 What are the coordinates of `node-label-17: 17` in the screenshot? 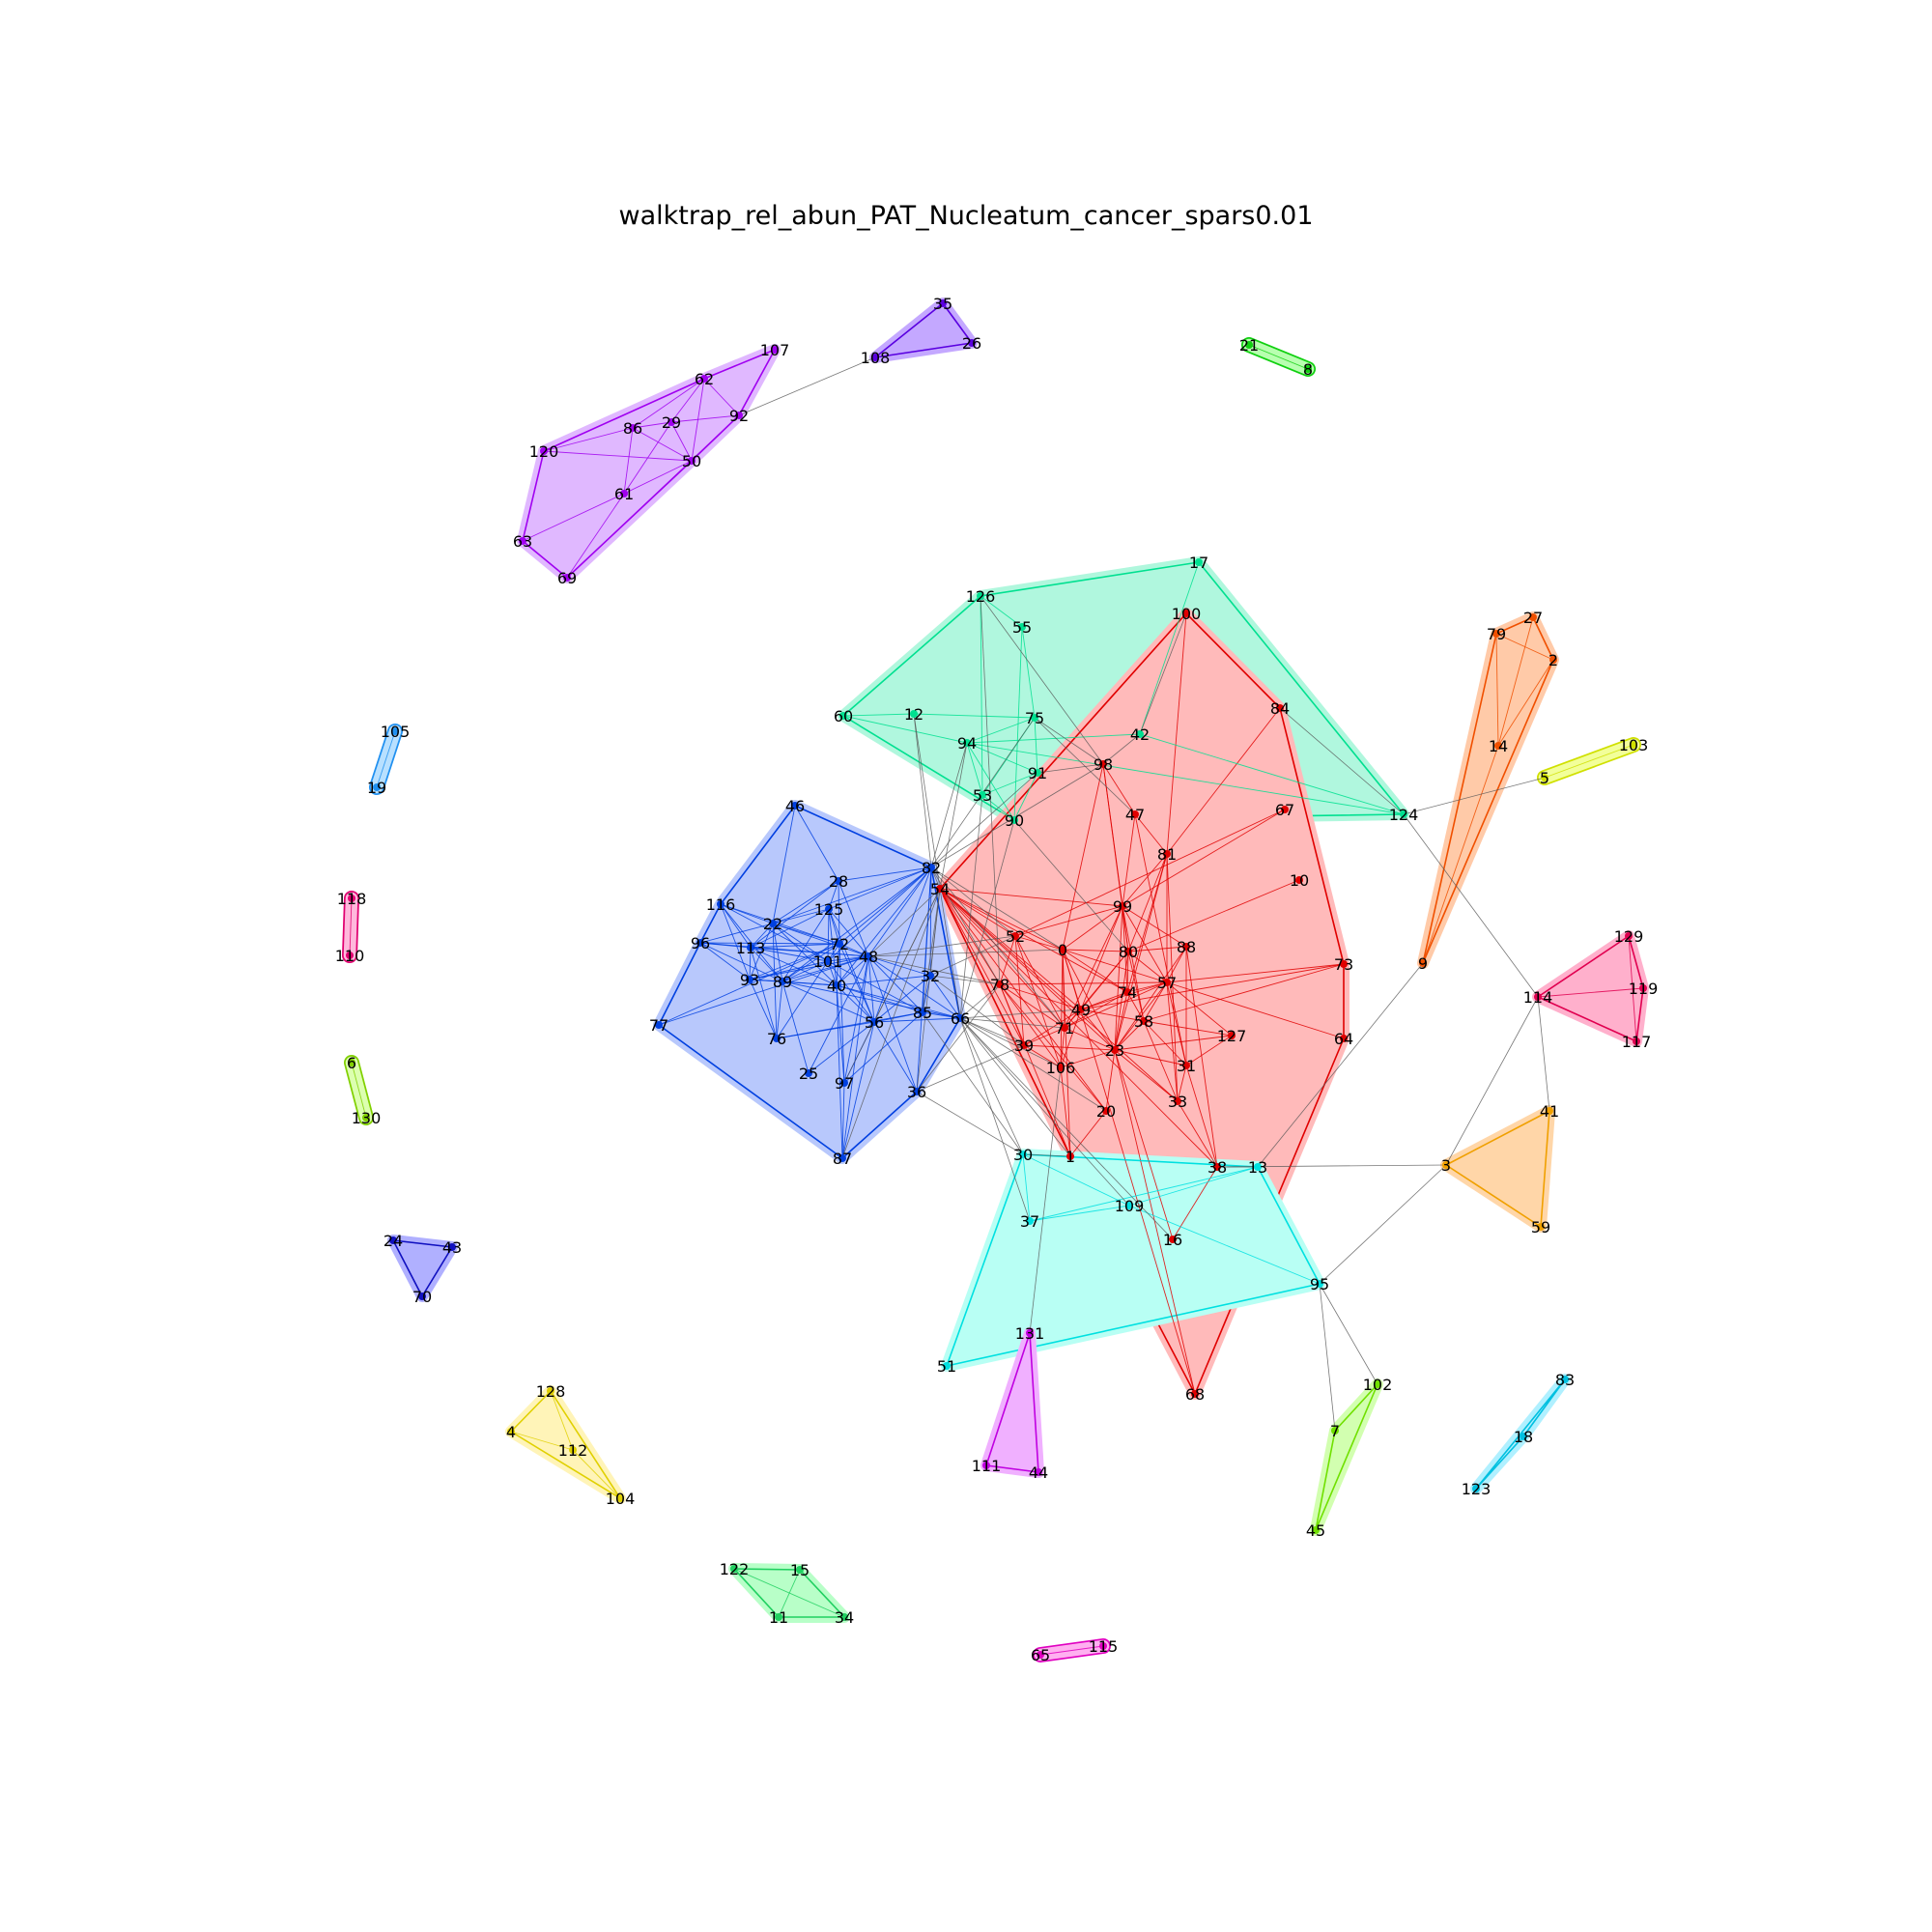 It's located at (1198, 563).